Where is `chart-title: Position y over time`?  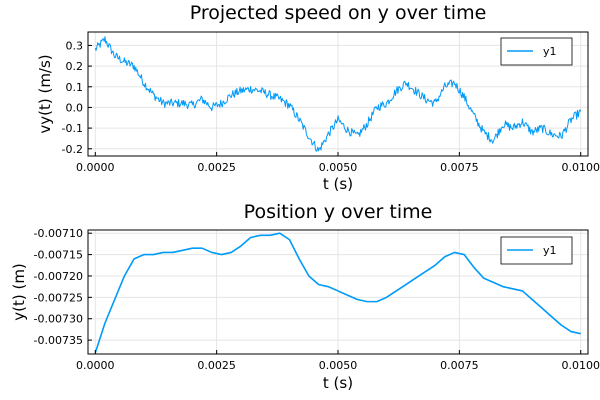
chart-title: Position y over time is located at coordinates (338, 212).